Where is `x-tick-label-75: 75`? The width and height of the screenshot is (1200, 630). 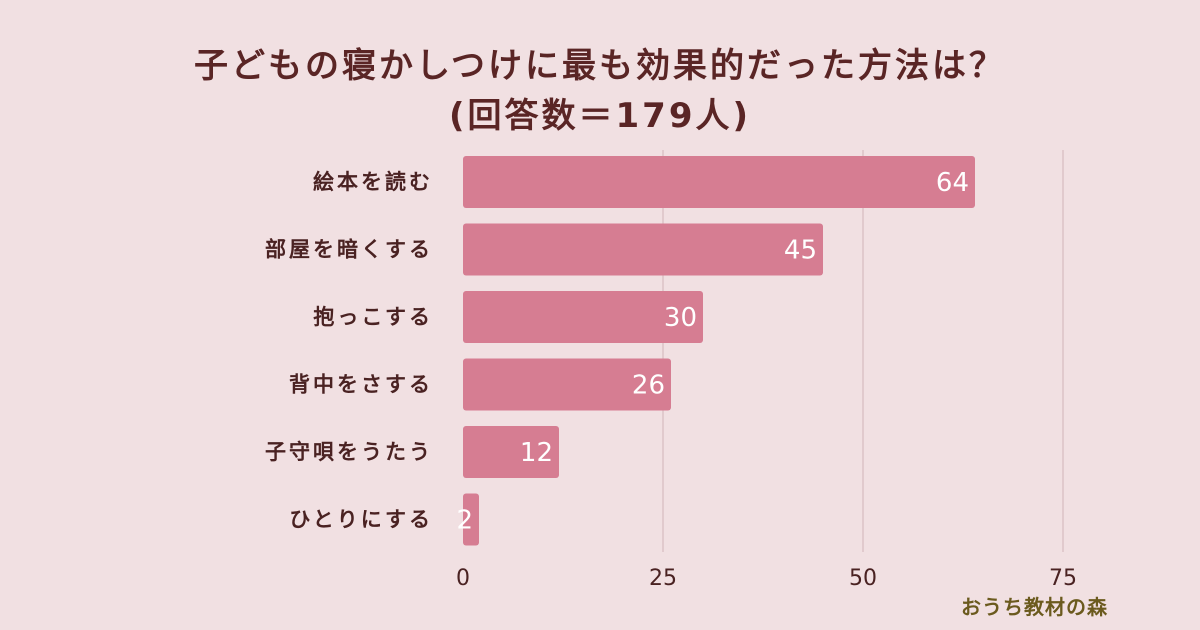
x-tick-label-75: 75 is located at coordinates (1063, 578).